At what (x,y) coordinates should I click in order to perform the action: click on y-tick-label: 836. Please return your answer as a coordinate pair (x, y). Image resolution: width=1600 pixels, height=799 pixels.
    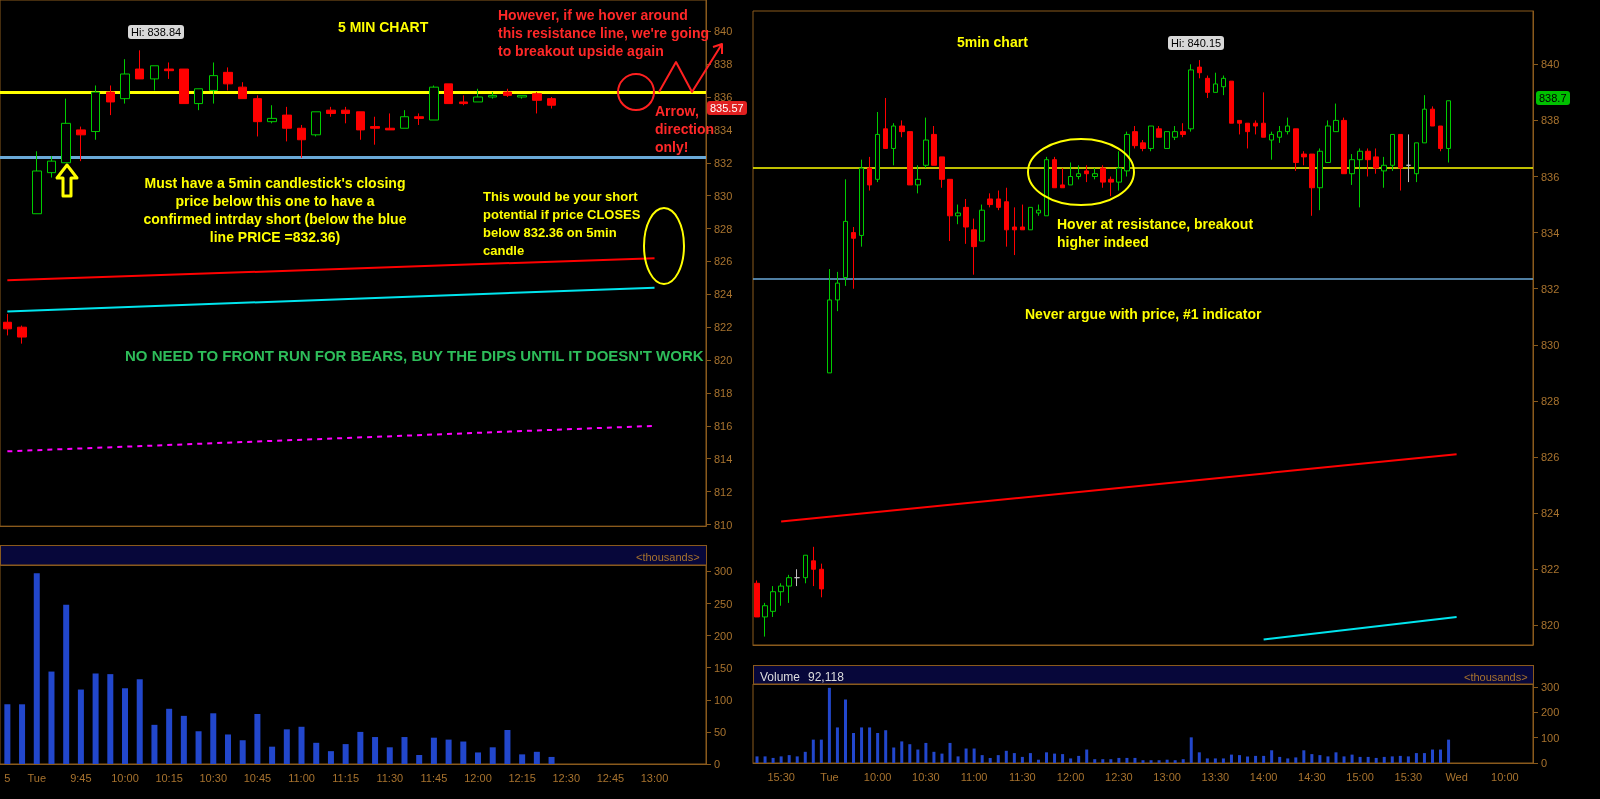
    Looking at the image, I should click on (1550, 176).